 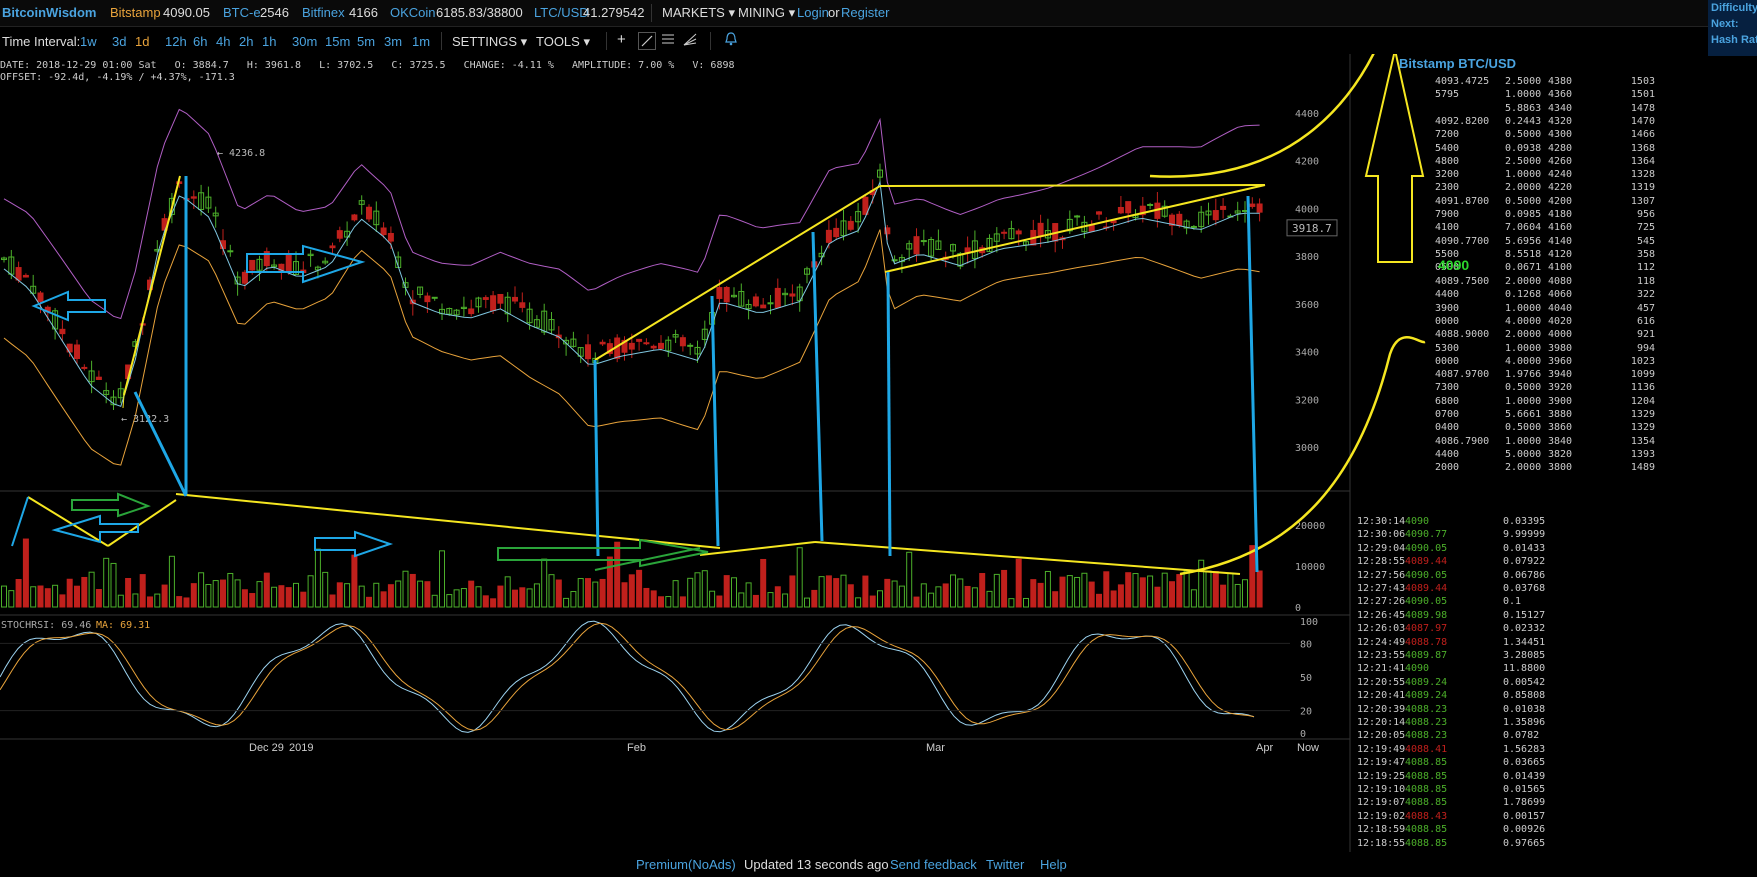 I want to click on interval-4h: 4h, so click(x=223, y=41).